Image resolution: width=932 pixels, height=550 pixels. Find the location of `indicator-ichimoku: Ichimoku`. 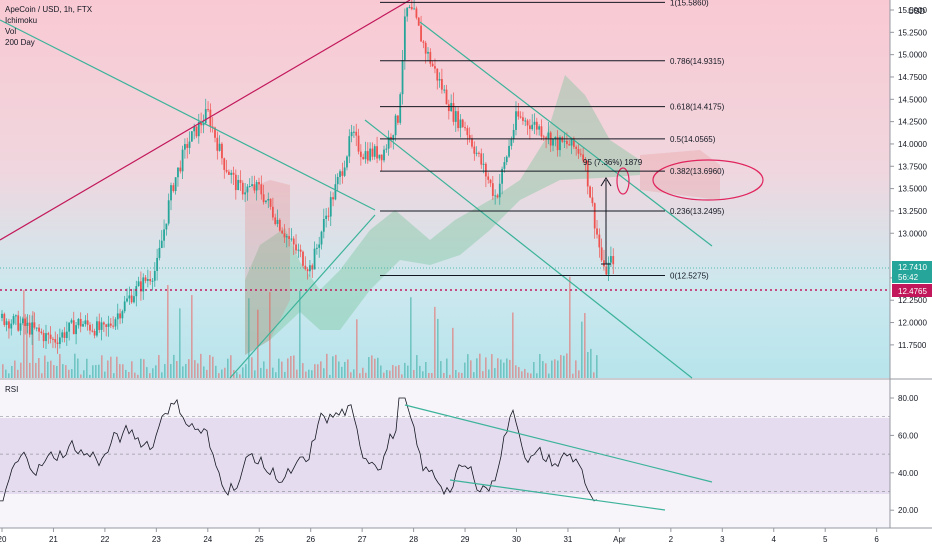

indicator-ichimoku: Ichimoku is located at coordinates (21, 20).